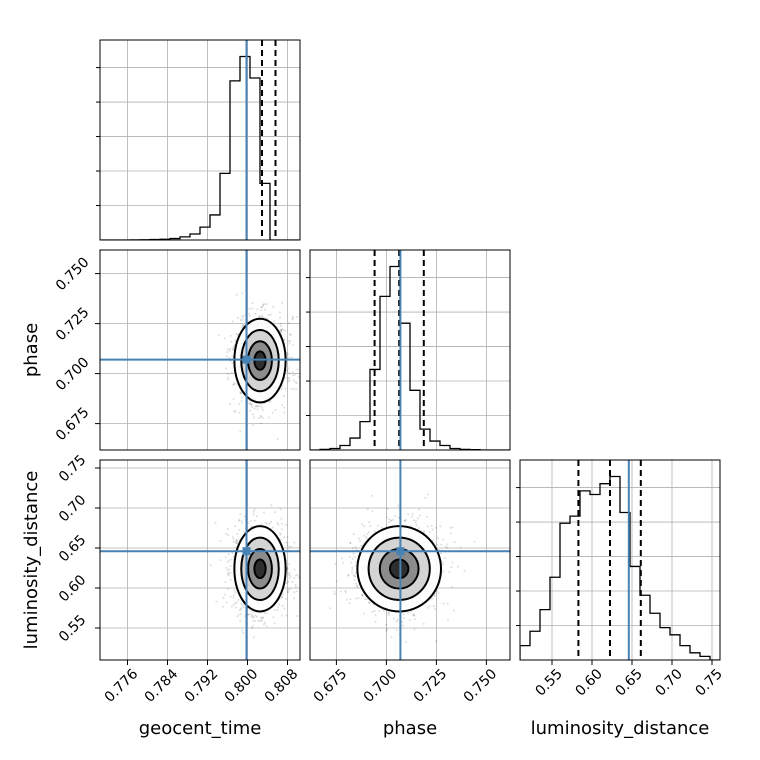 This screenshot has width=760, height=760. Describe the element at coordinates (620, 567) in the screenshot. I see `histogram-series` at that location.